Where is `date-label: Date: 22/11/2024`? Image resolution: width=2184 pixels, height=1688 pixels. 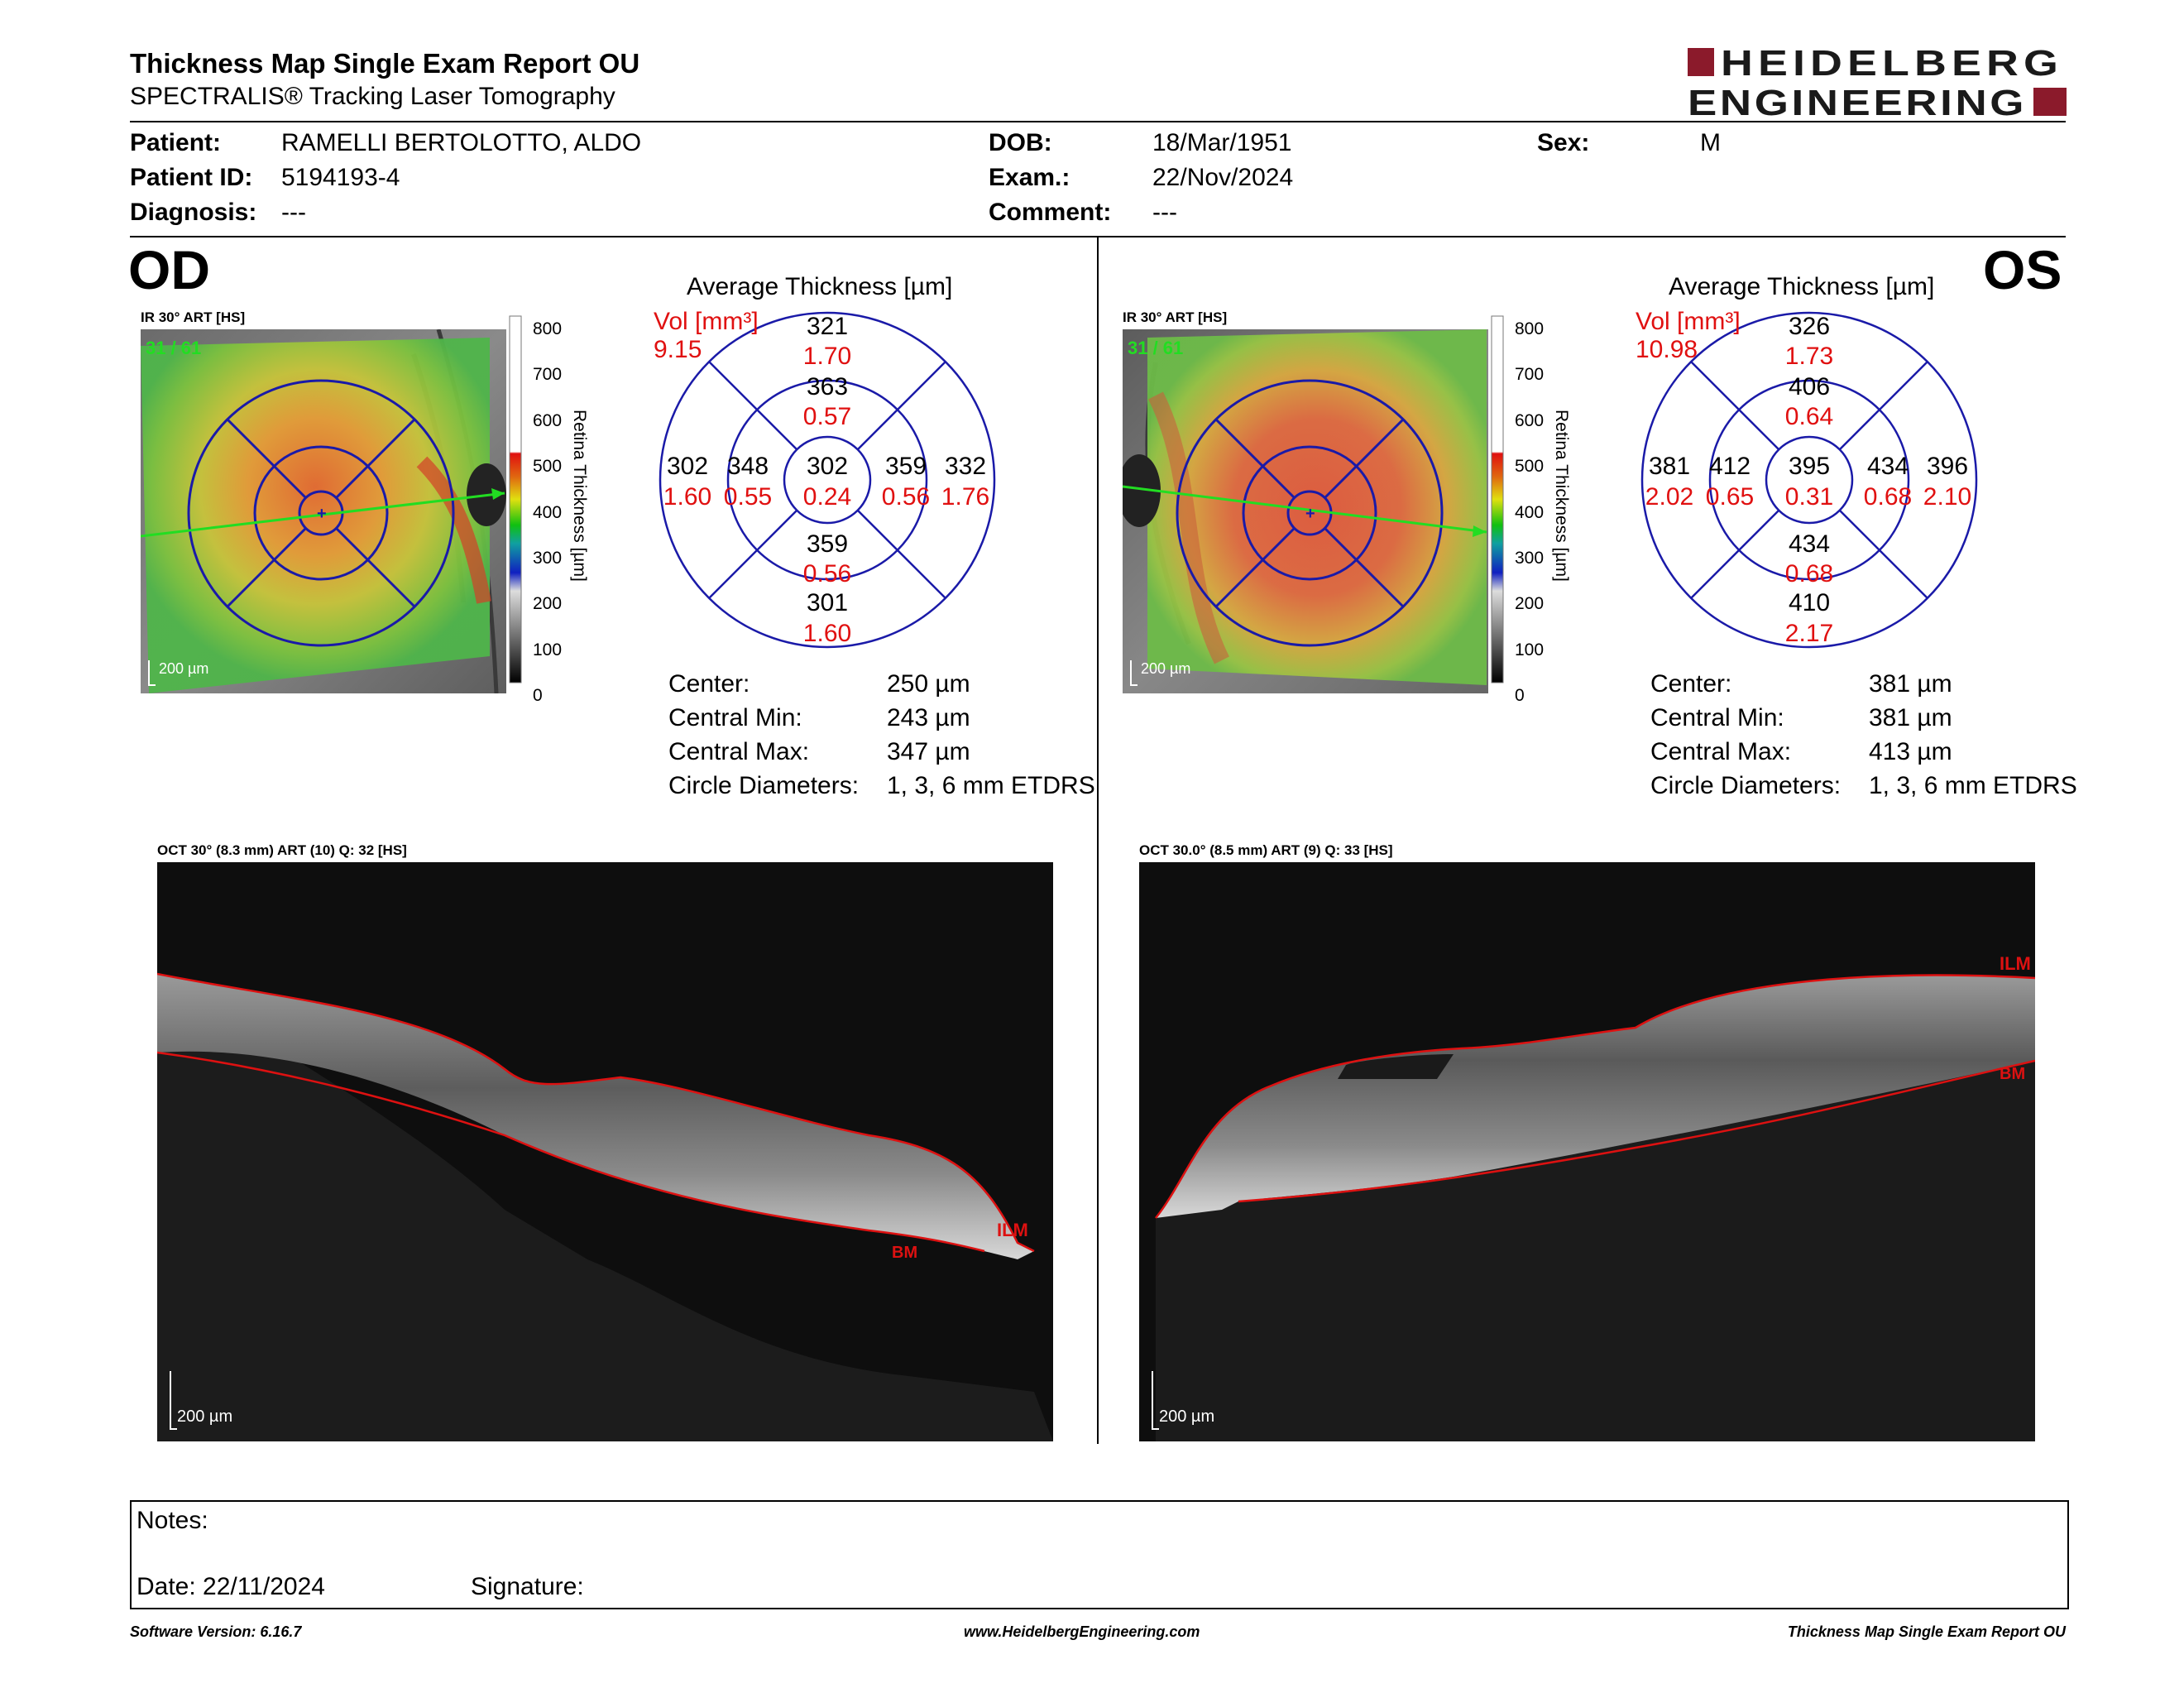 date-label: Date: 22/11/2024 is located at coordinates (230, 1586).